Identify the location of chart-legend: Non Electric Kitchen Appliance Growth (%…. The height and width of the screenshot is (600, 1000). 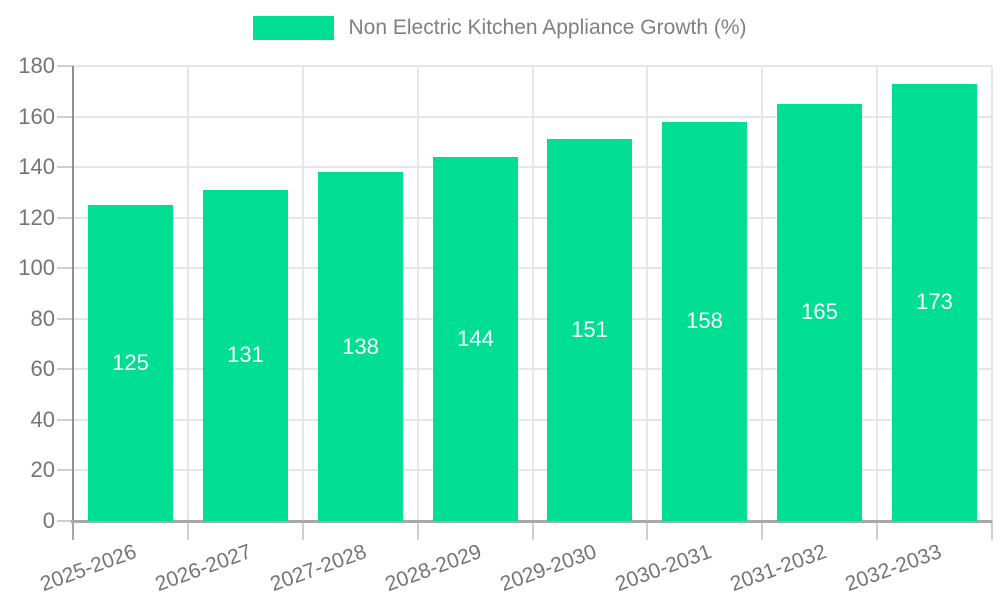
(500, 28).